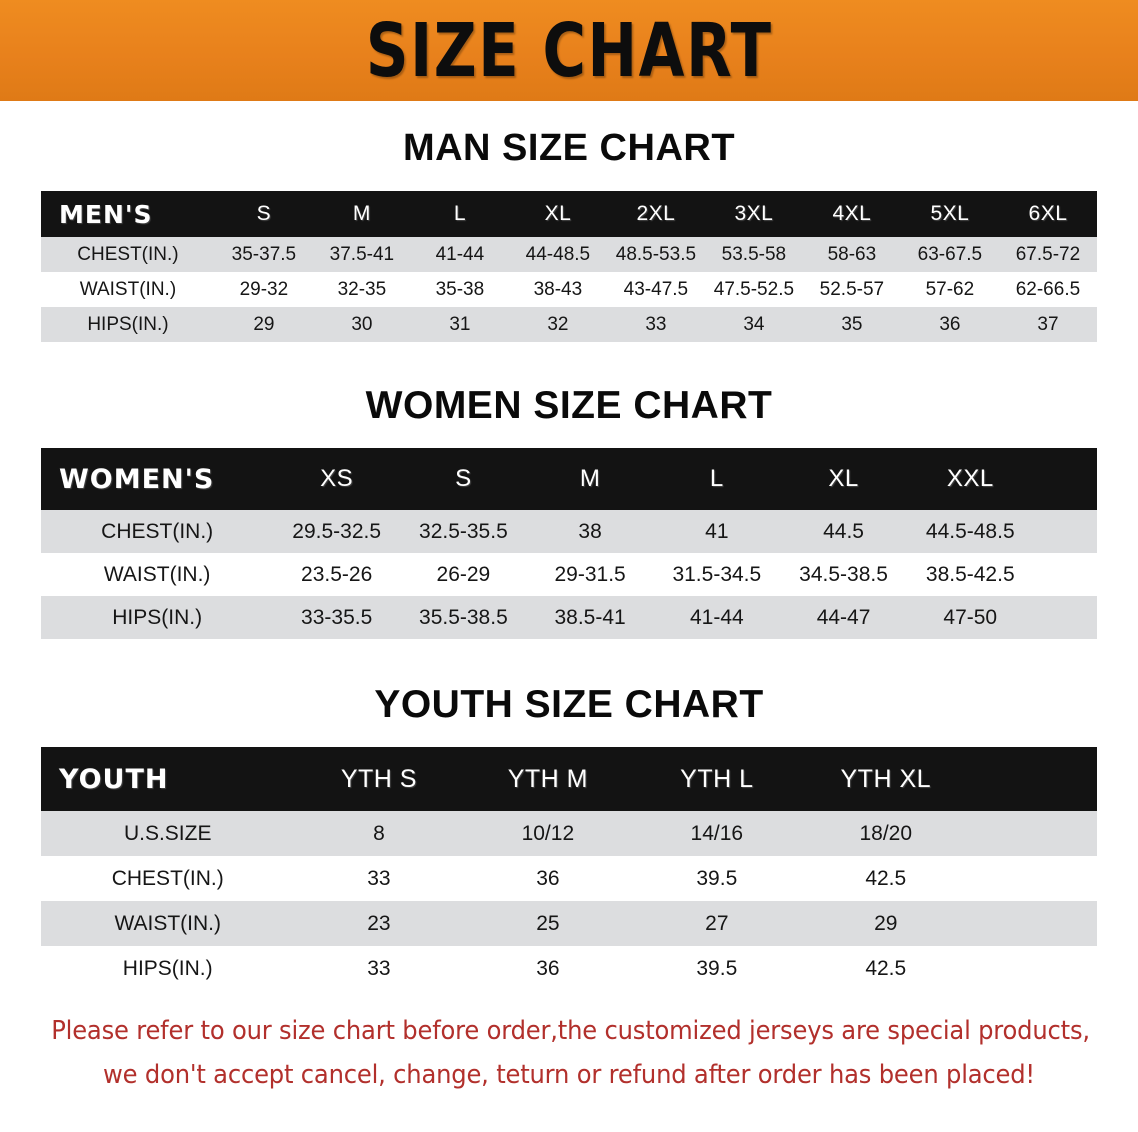  Describe the element at coordinates (264, 213) in the screenshot. I see `man-size-col-0: S` at that location.